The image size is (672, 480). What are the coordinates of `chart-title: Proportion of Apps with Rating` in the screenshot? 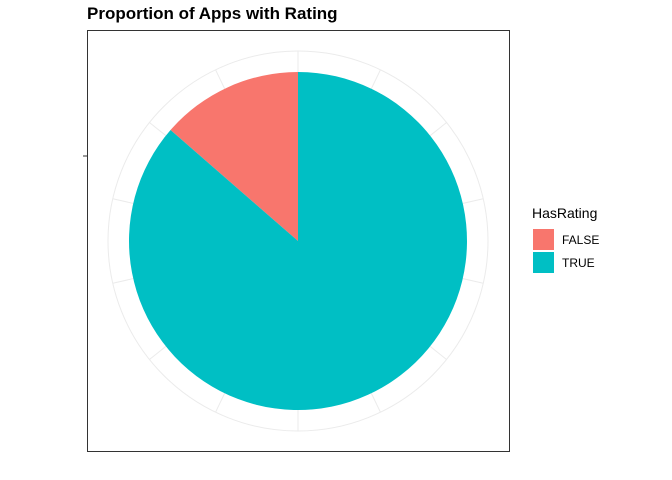 It's located at (212, 13).